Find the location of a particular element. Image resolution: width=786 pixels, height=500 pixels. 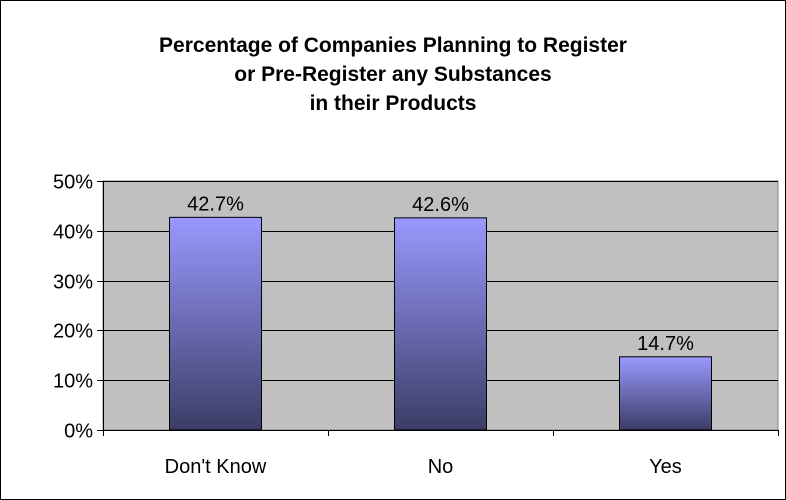

y-tick-label-3: 30% is located at coordinates (73, 283).